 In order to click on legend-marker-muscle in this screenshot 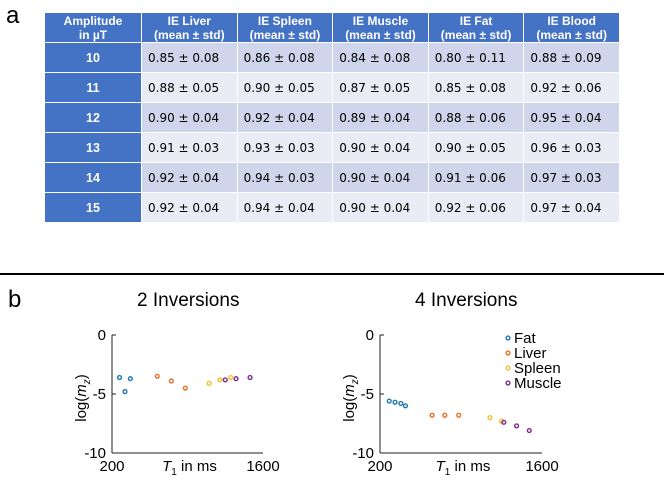, I will do `click(508, 383)`.